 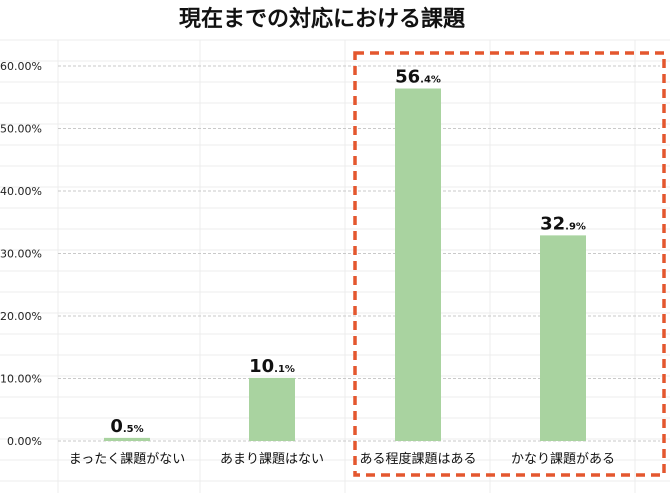 What do you see at coordinates (563, 223) in the screenshot?
I see `data-label: 32.9%` at bounding box center [563, 223].